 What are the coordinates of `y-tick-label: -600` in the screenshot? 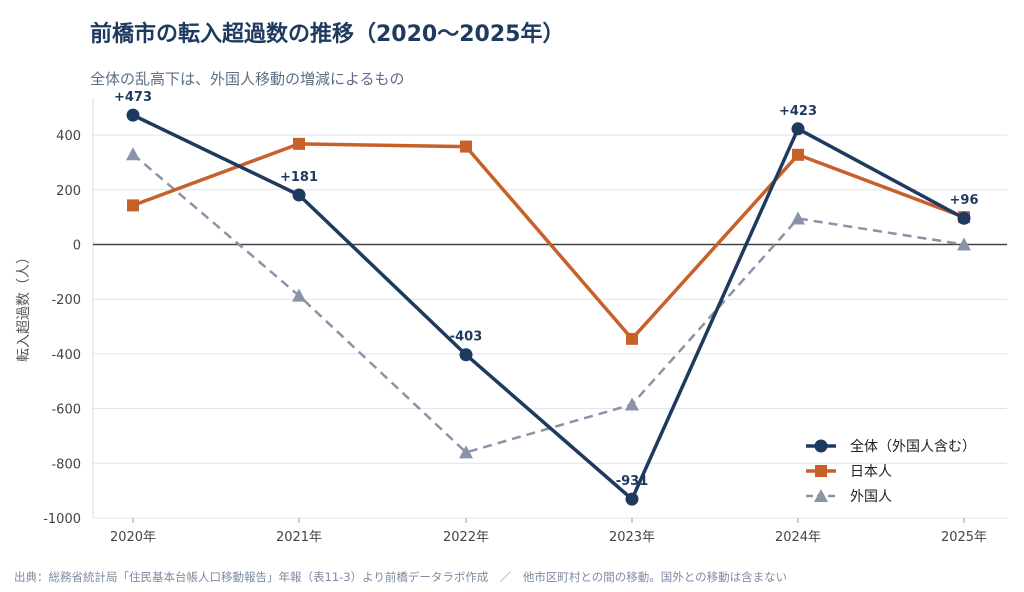 It's located at (66, 410).